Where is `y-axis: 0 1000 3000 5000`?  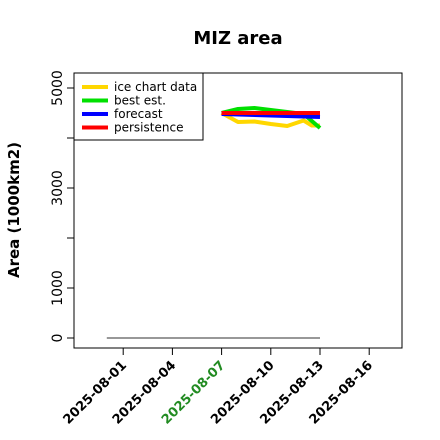 y-axis: 0 1000 3000 5000 is located at coordinates (62, 206).